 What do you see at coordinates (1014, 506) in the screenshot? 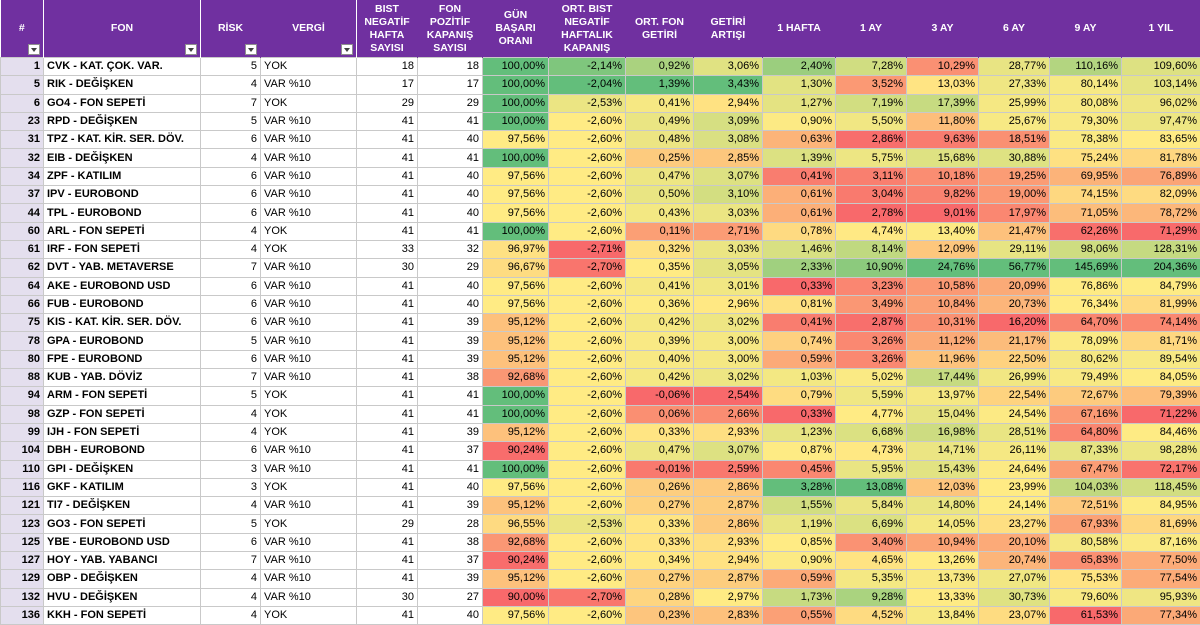
I see `cell-a6: 24,14%` at bounding box center [1014, 506].